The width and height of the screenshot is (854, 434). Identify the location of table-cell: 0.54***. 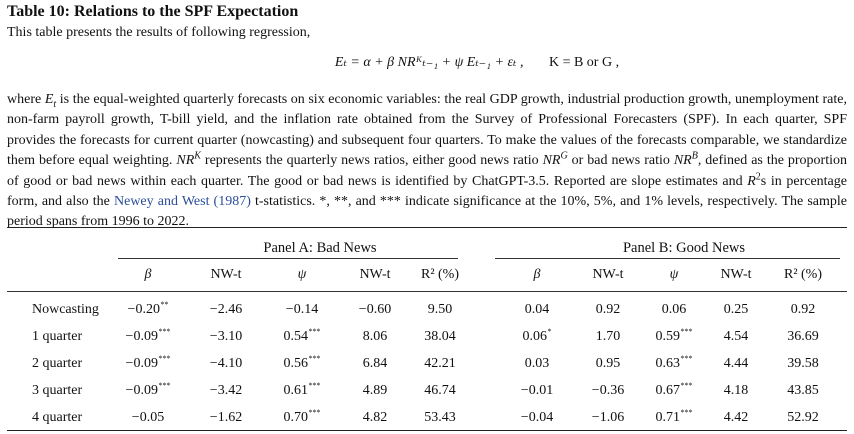
(302, 336).